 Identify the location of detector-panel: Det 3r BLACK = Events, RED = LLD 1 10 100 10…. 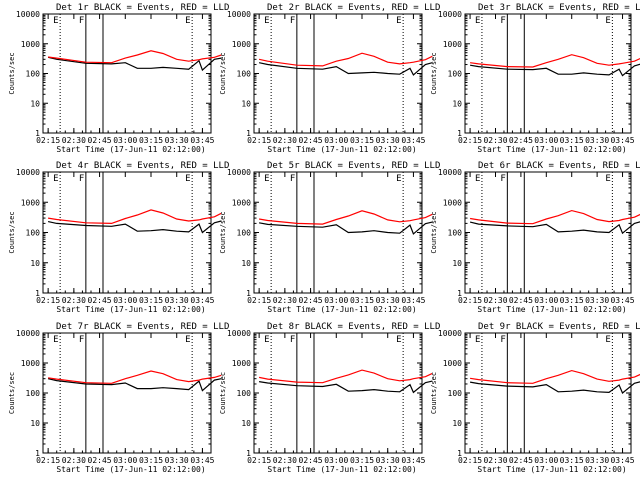
(535, 78).